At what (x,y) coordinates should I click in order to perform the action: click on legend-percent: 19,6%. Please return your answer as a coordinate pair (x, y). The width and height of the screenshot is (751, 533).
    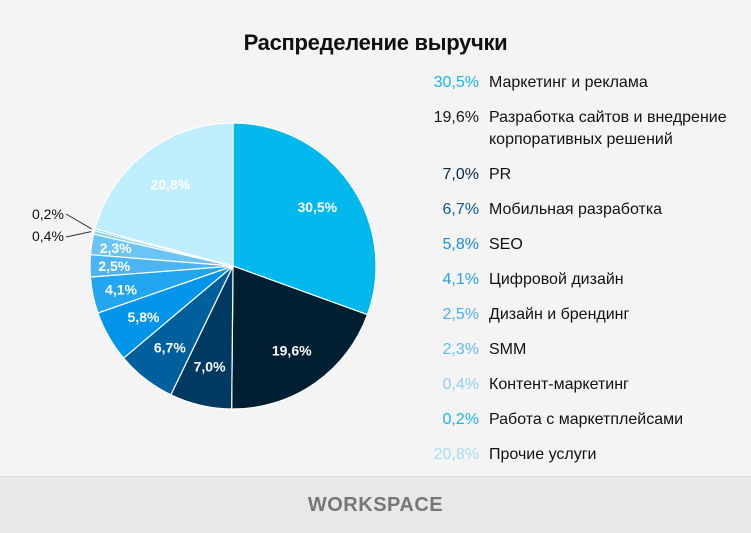
    Looking at the image, I should click on (456, 117).